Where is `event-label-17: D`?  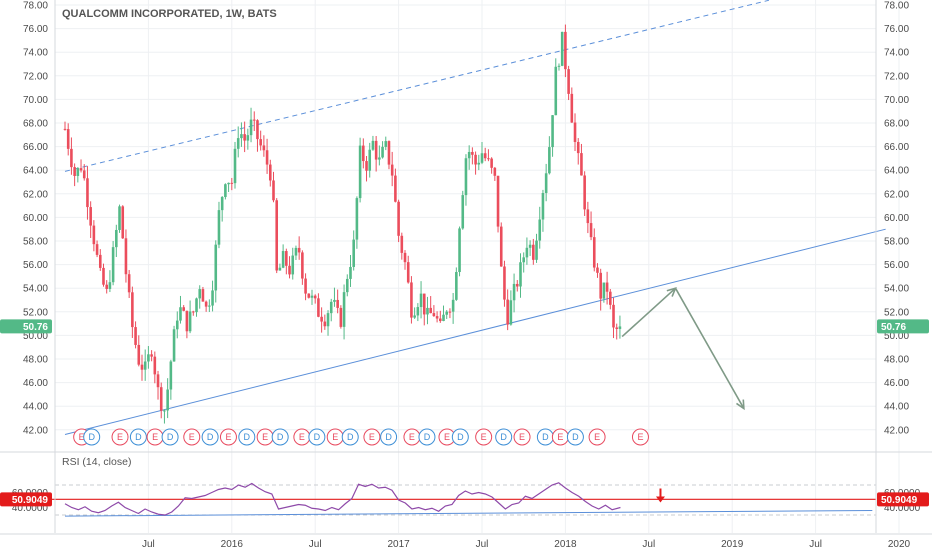 event-label-17: D is located at coordinates (388, 437).